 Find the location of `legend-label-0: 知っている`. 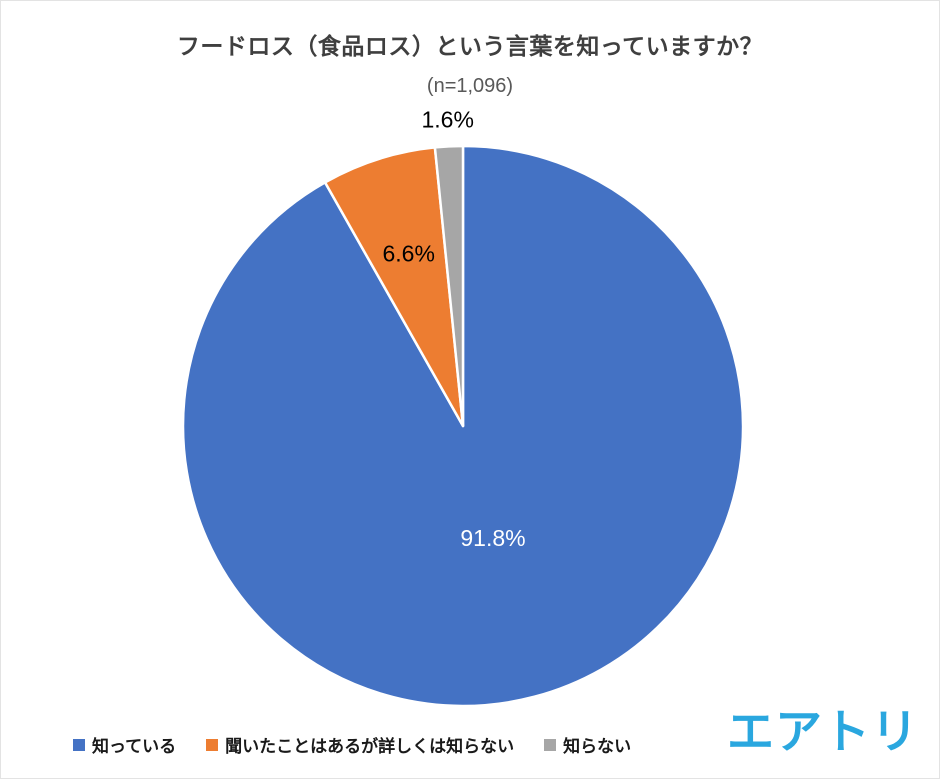

legend-label-0: 知っている is located at coordinates (134, 746).